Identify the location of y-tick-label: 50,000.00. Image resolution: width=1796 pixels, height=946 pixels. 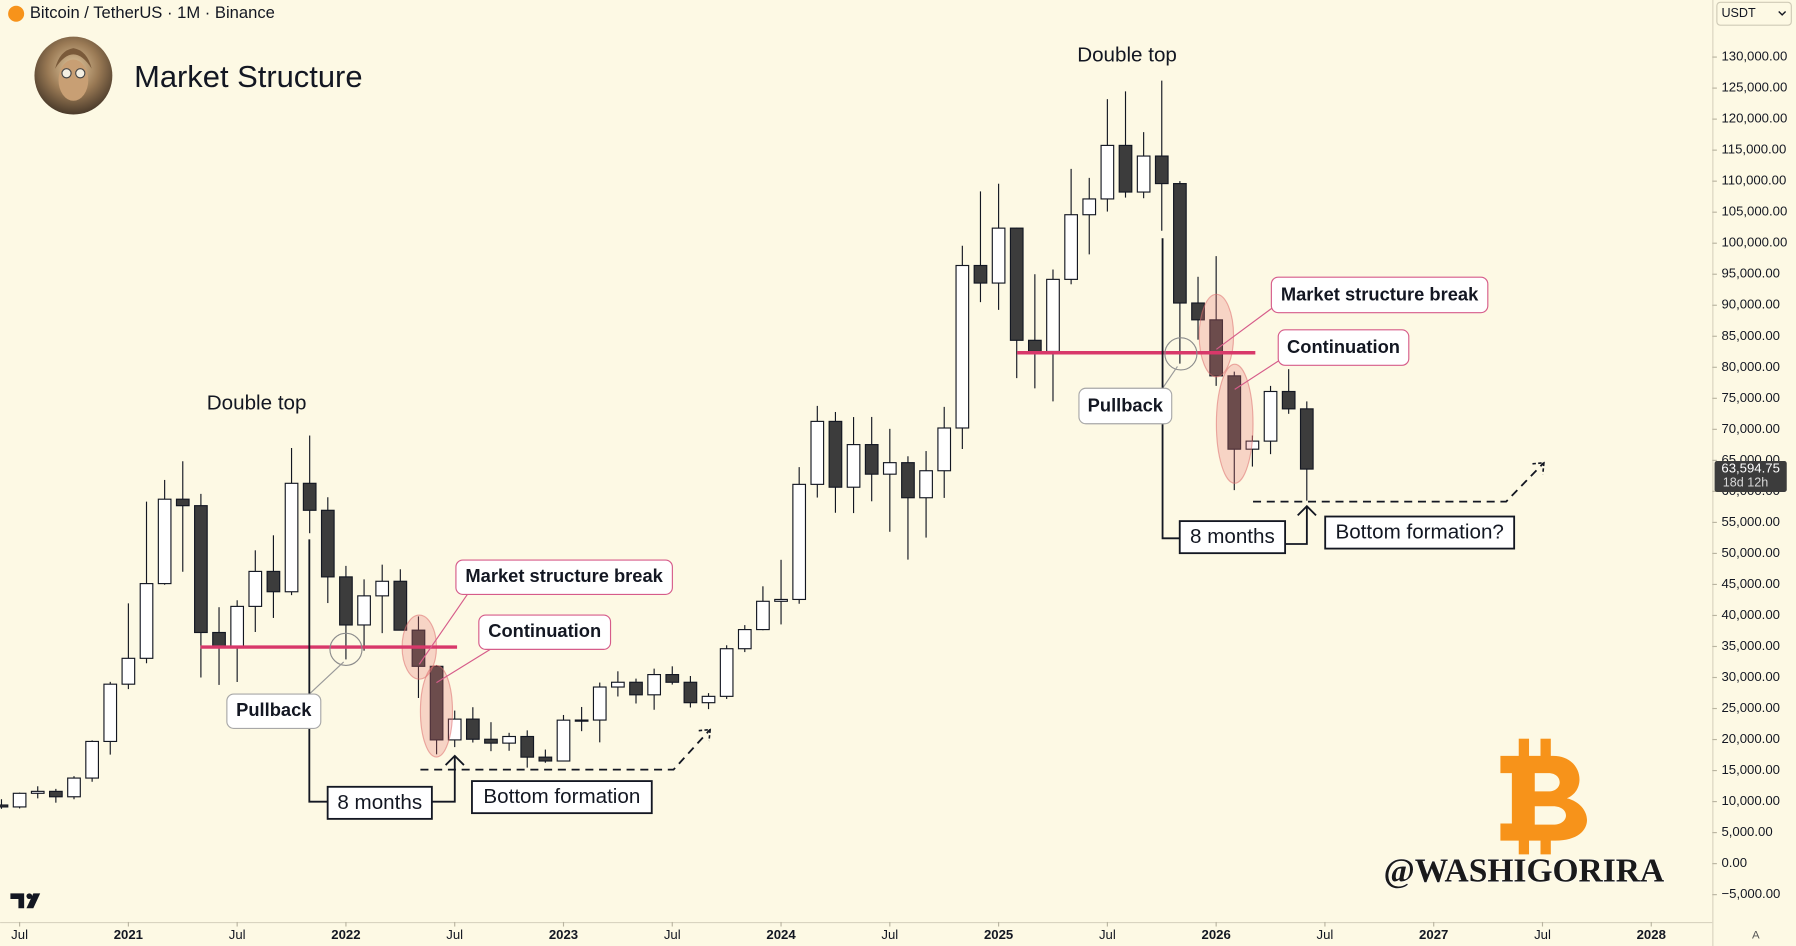
(1750, 552).